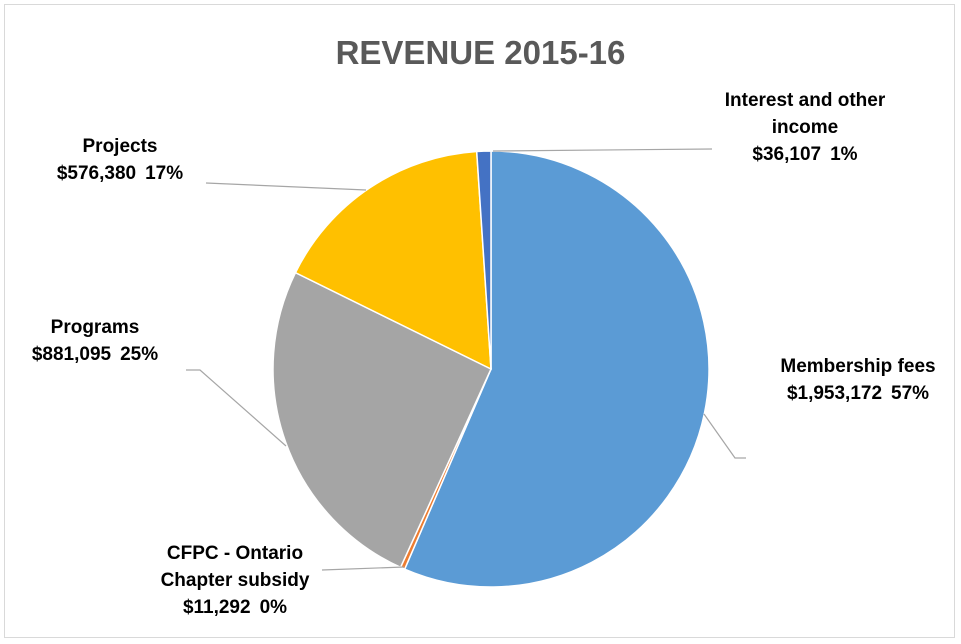  What do you see at coordinates (96, 173) in the screenshot?
I see `value-label: $576,380` at bounding box center [96, 173].